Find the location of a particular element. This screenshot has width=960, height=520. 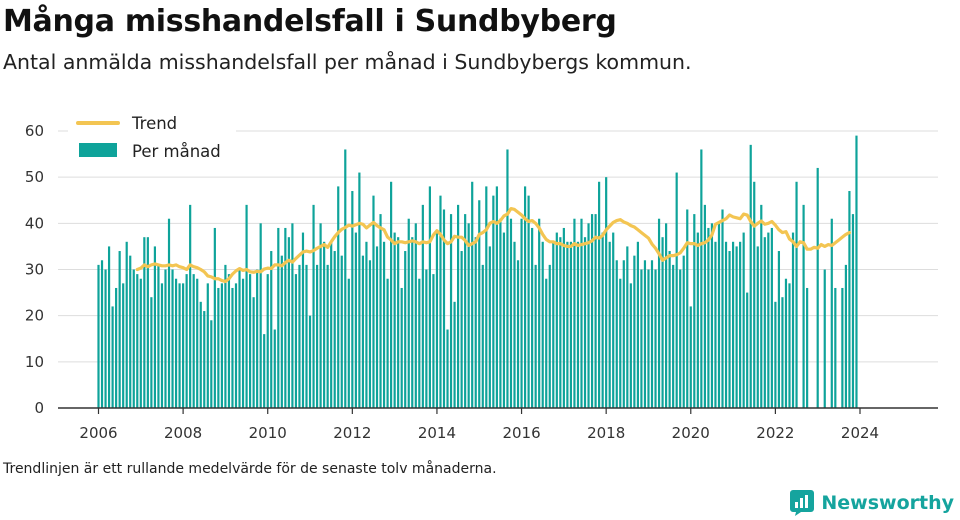

brand-name: Newsworthy is located at coordinates (887, 503).